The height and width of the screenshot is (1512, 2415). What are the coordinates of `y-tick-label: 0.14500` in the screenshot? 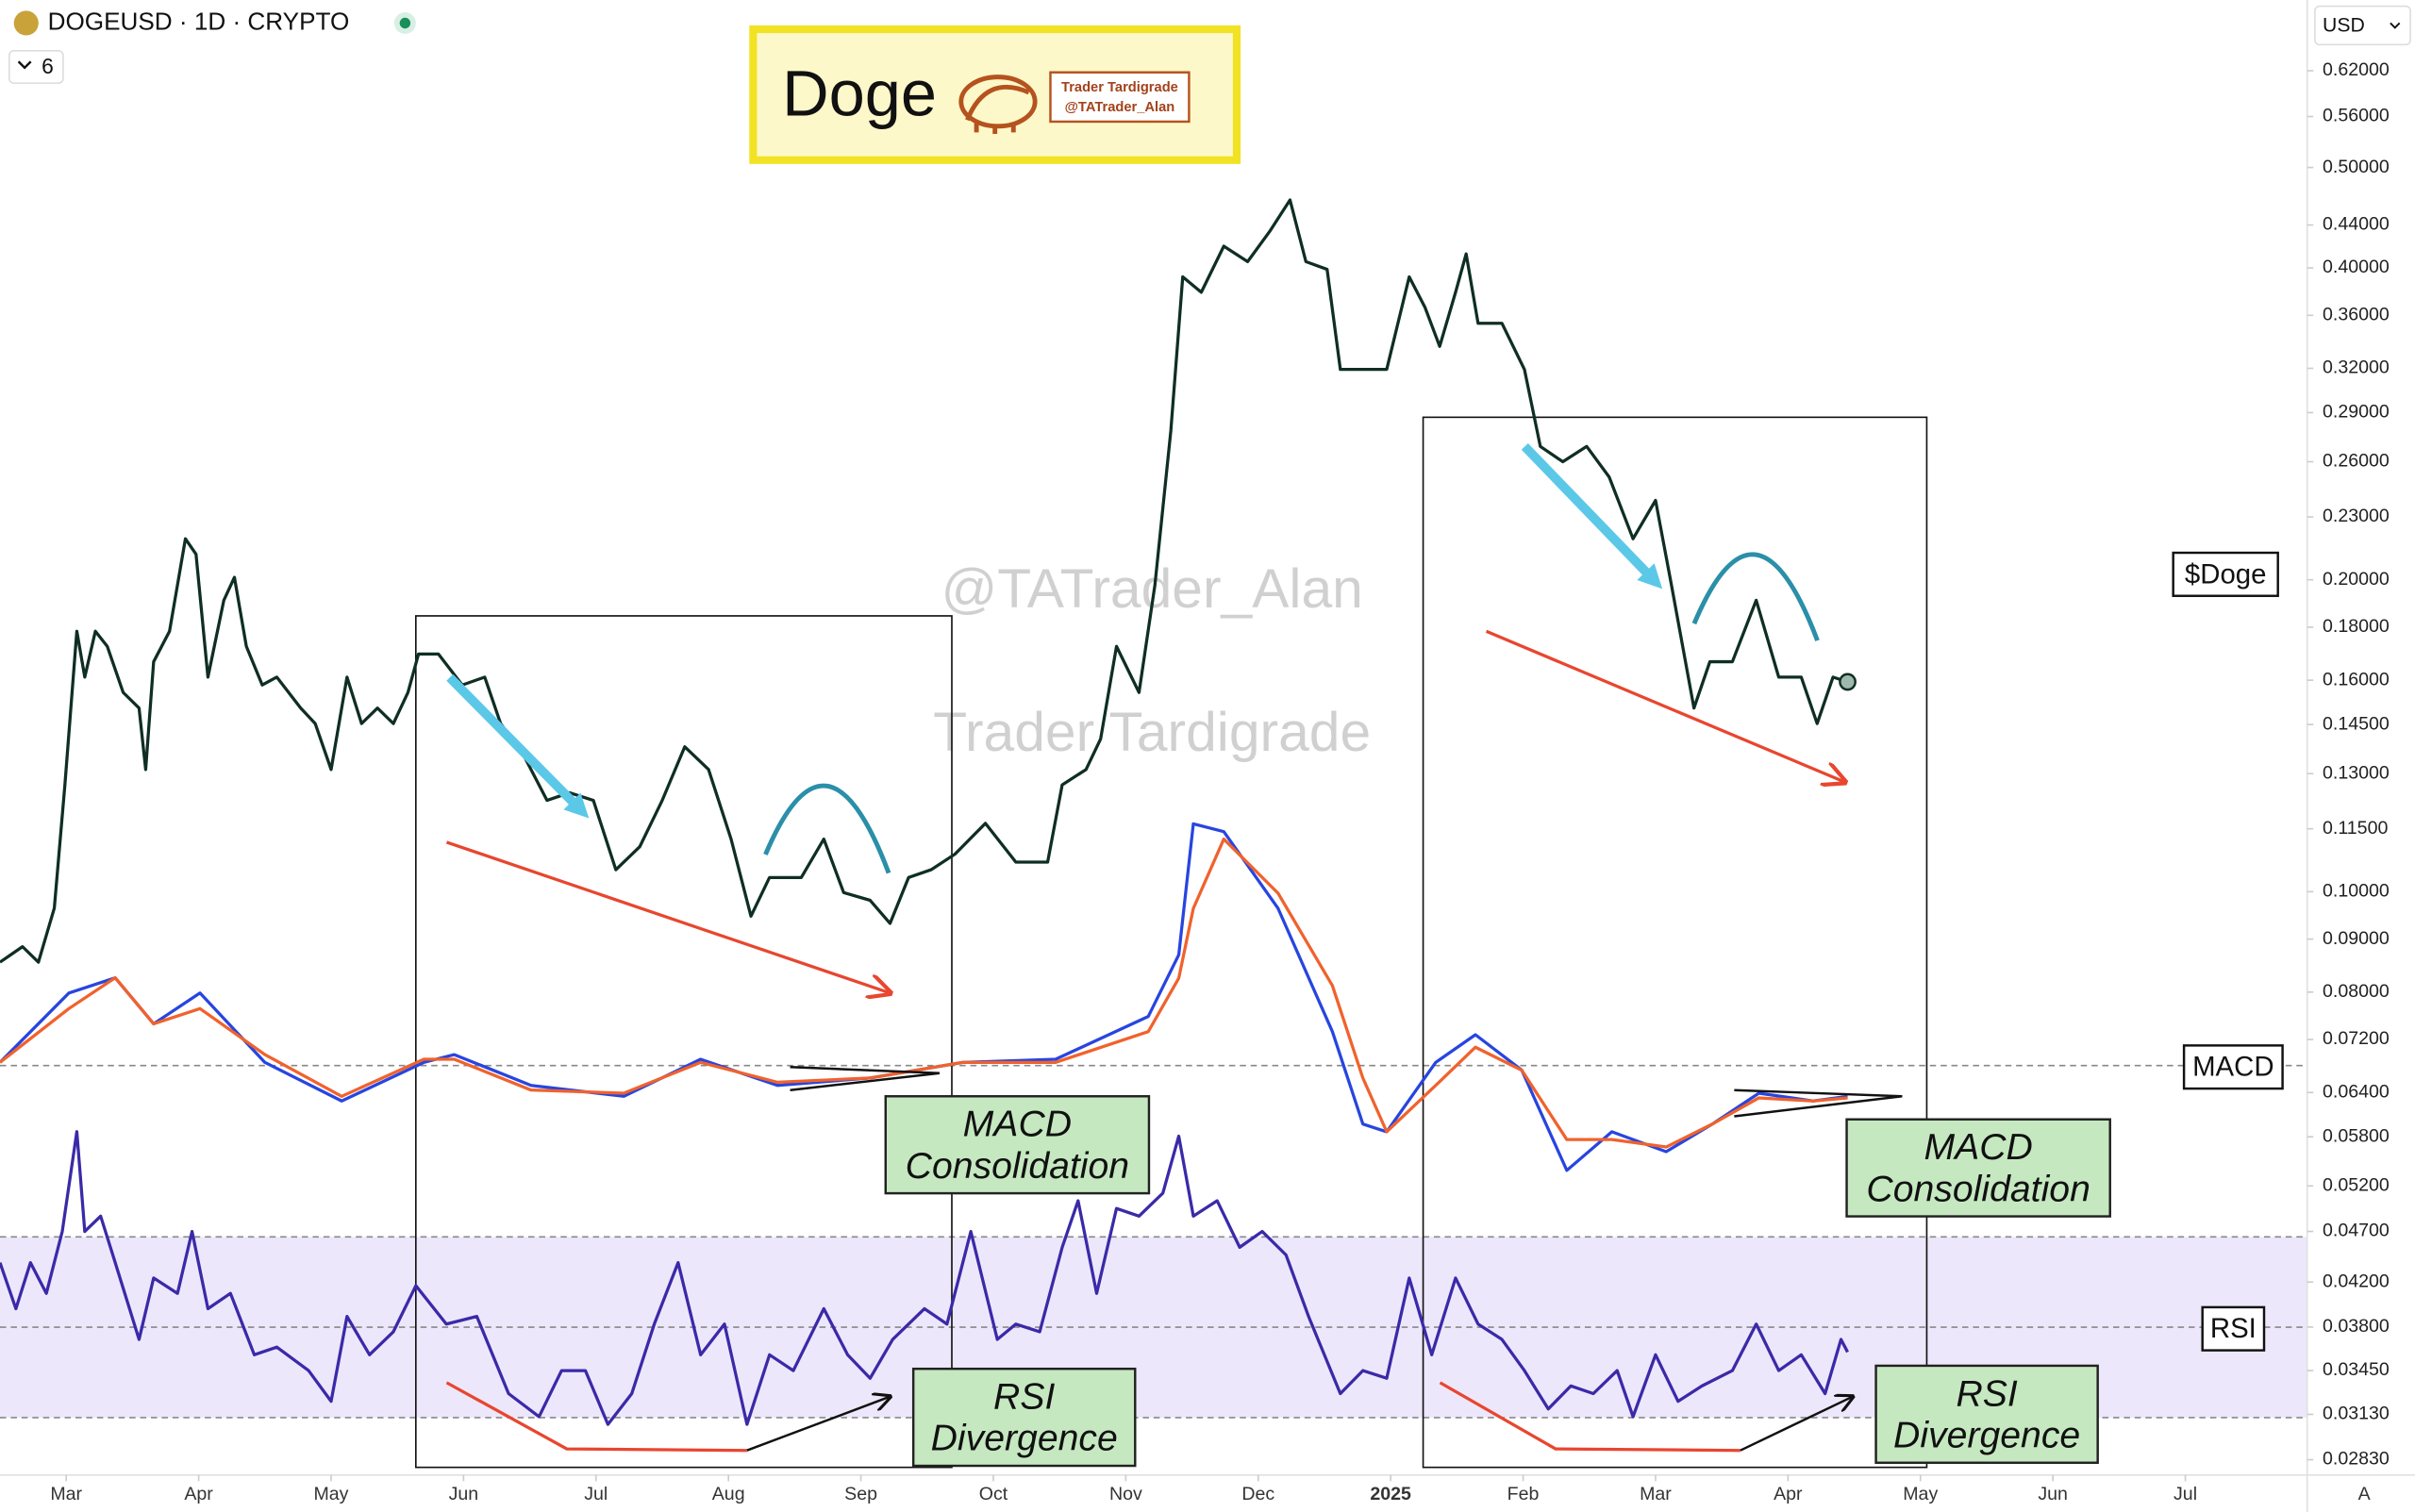 It's located at (2356, 723).